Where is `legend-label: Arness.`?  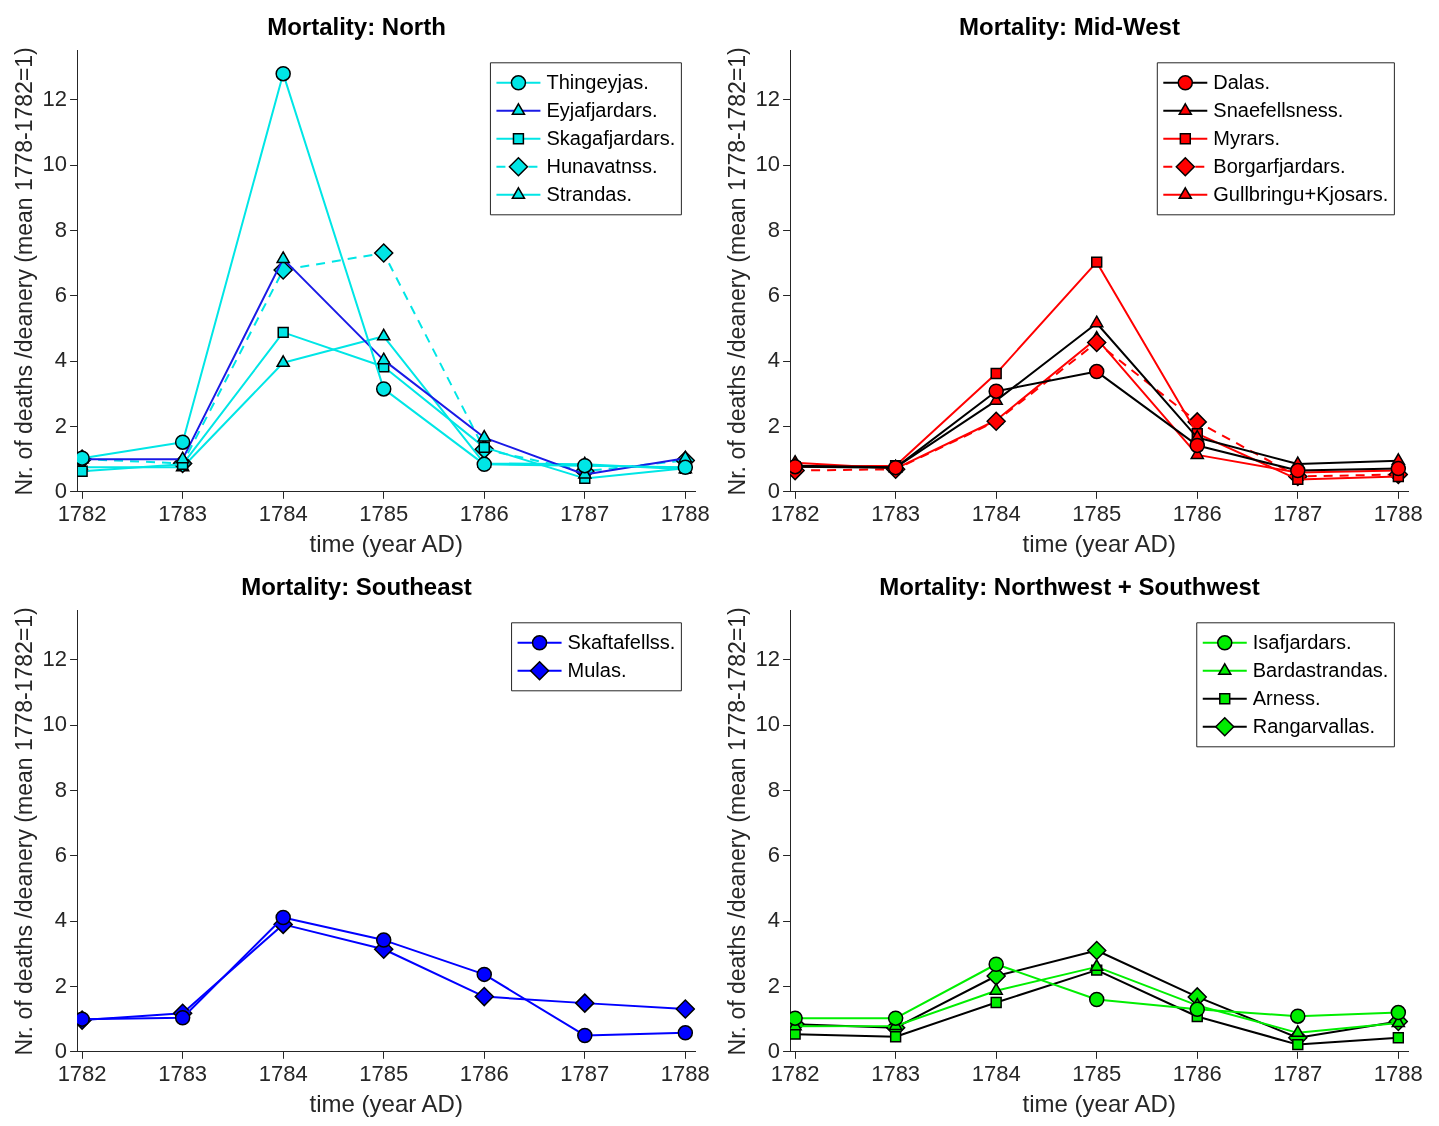 legend-label: Arness. is located at coordinates (1286, 698).